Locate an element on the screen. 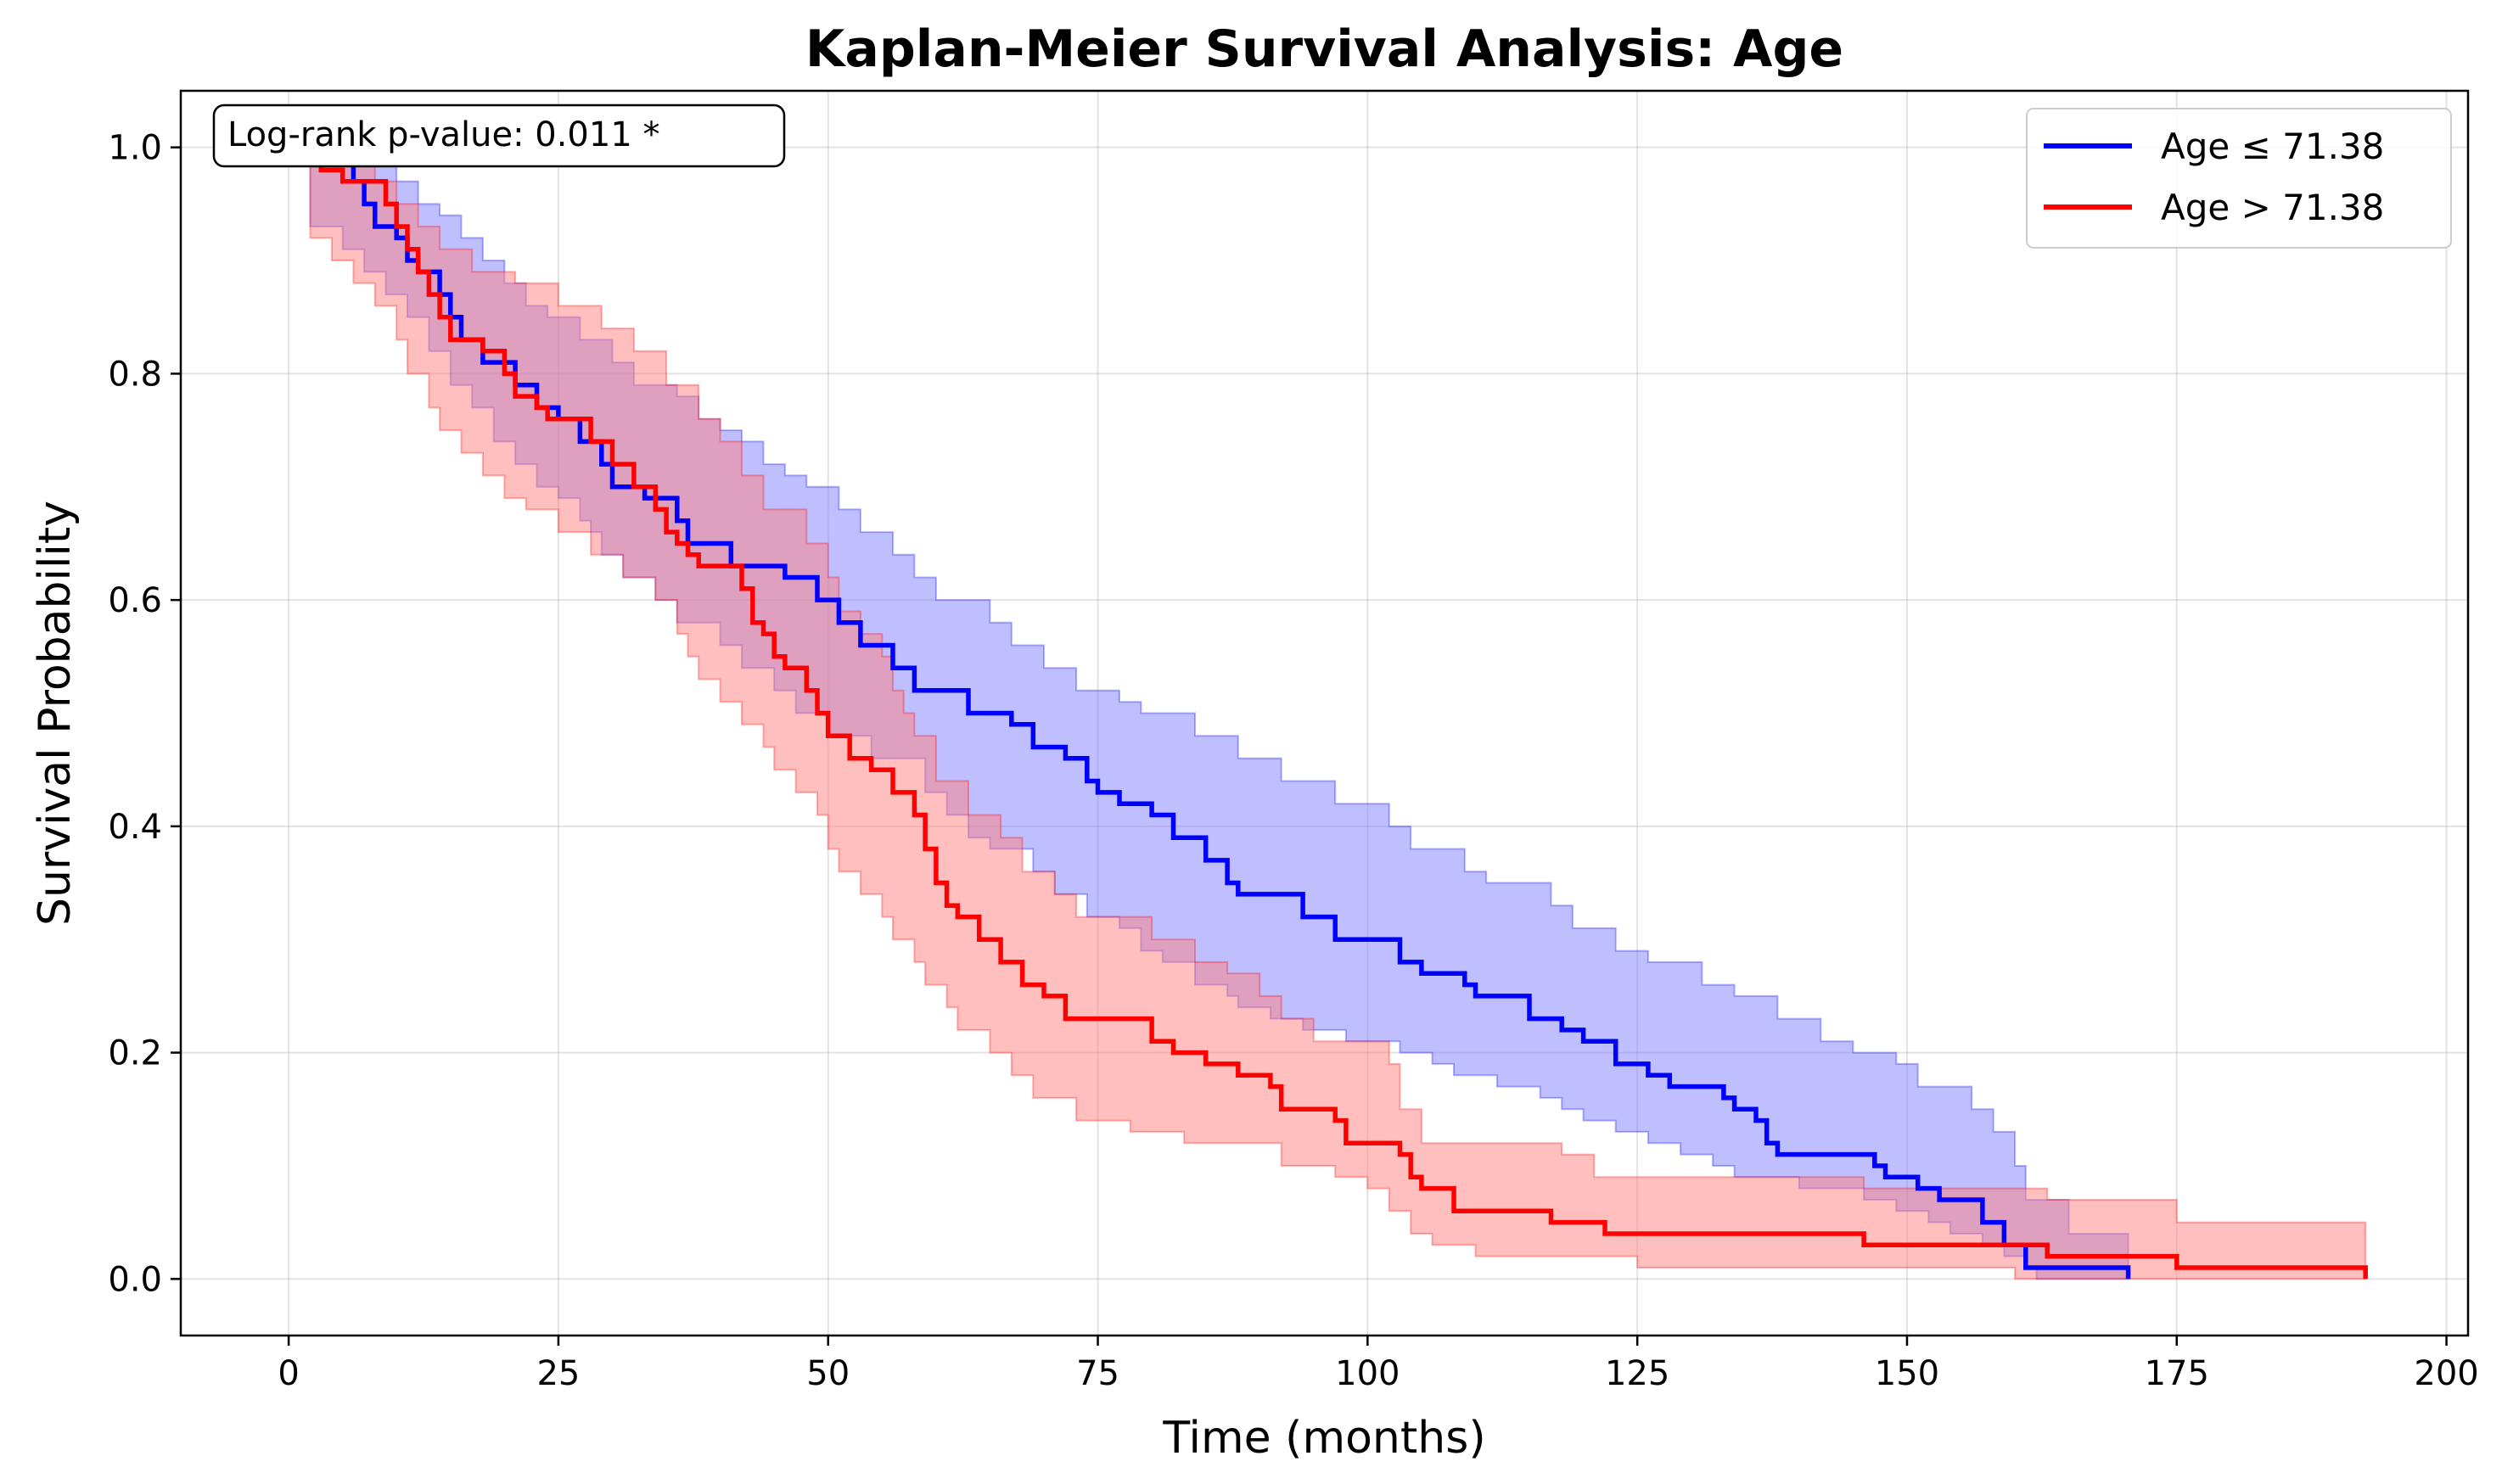 This screenshot has height=1484, width=2502. chart-title: Kaplan-Meier Survival Analysis: Age is located at coordinates (1324, 49).